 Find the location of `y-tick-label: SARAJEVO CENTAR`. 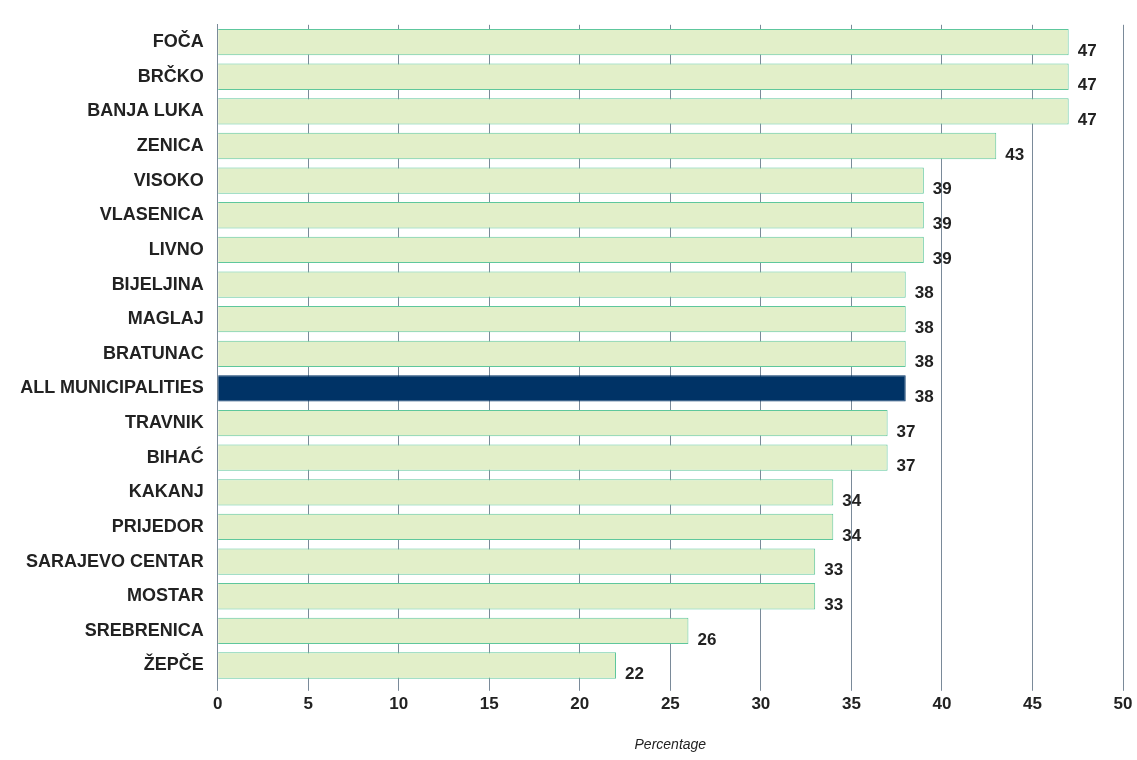

y-tick-label: SARAJEVO CENTAR is located at coordinates (114, 560).